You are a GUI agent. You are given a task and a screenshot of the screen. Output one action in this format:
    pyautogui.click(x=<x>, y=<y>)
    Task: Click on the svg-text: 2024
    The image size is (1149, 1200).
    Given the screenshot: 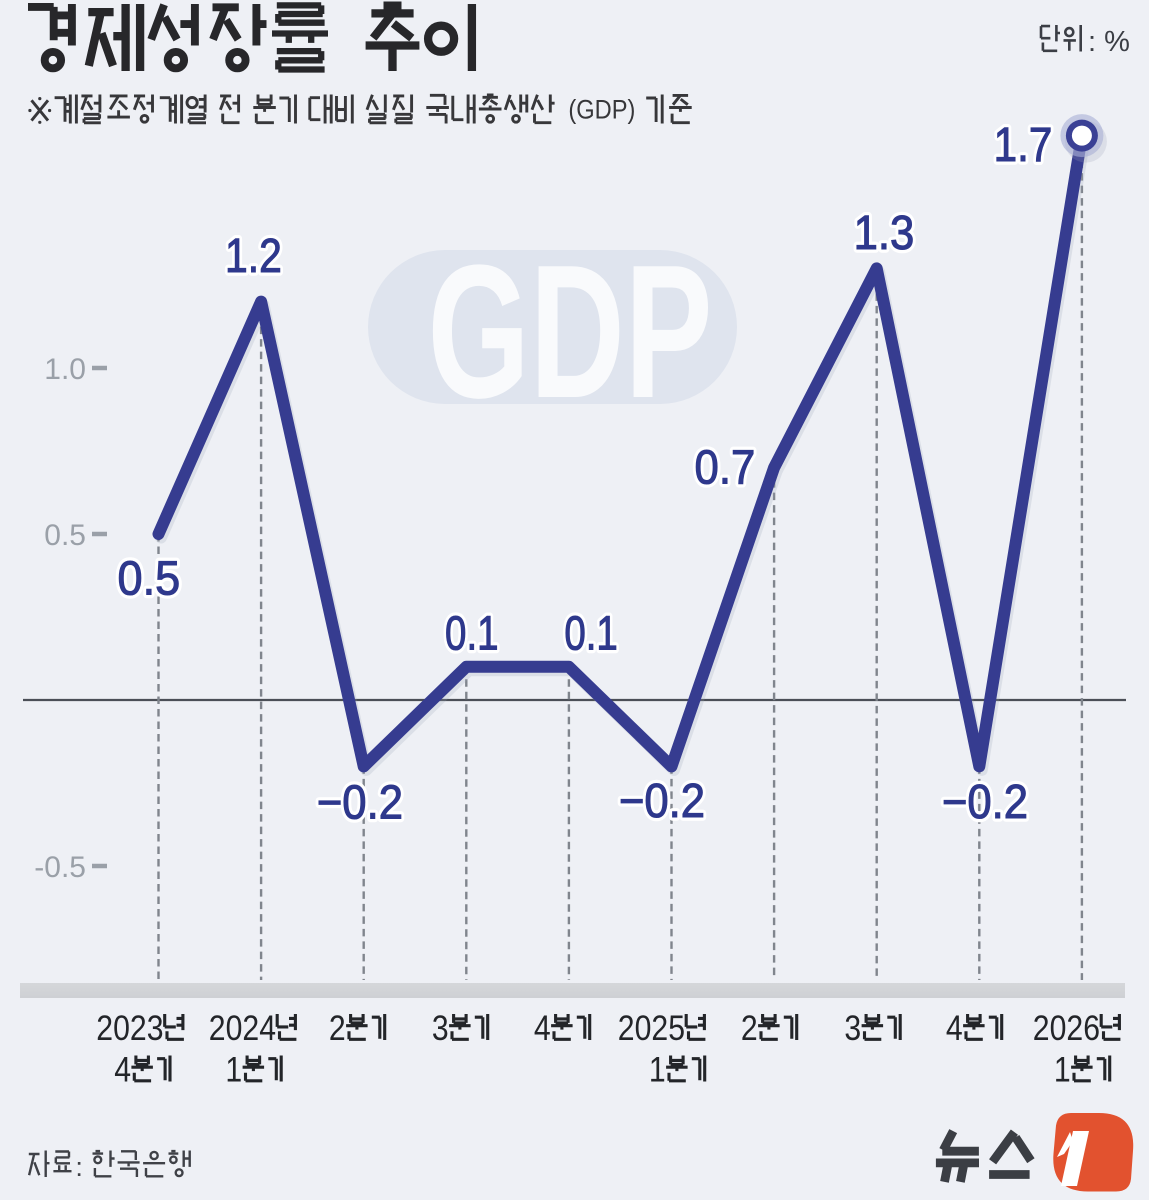 What is the action you would take?
    pyautogui.click(x=242, y=1028)
    